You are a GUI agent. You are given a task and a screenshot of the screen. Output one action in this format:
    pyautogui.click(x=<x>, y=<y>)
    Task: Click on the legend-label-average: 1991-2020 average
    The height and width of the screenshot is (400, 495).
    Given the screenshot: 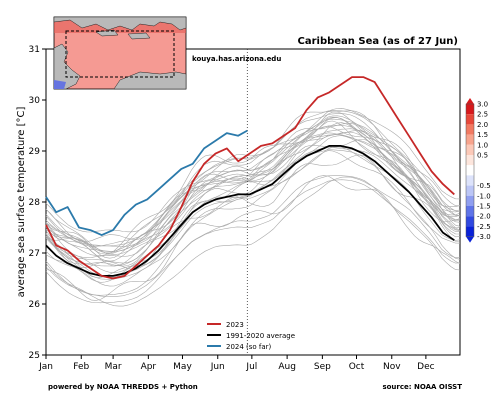 What is the action you would take?
    pyautogui.click(x=260, y=336)
    